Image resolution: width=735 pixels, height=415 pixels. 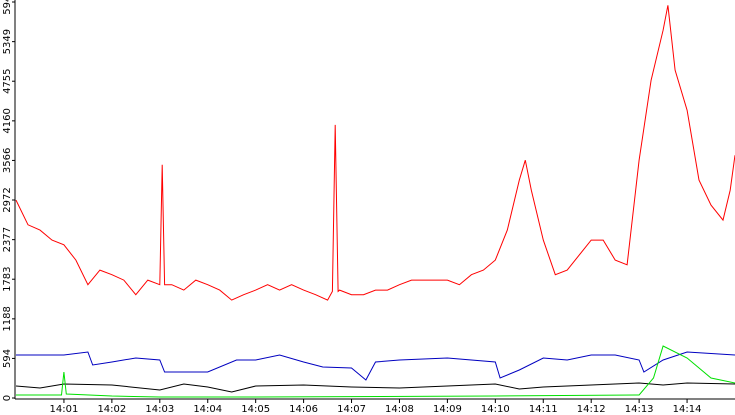 What do you see at coordinates (399, 409) in the screenshot?
I see `x-tick-label: 14:08` at bounding box center [399, 409].